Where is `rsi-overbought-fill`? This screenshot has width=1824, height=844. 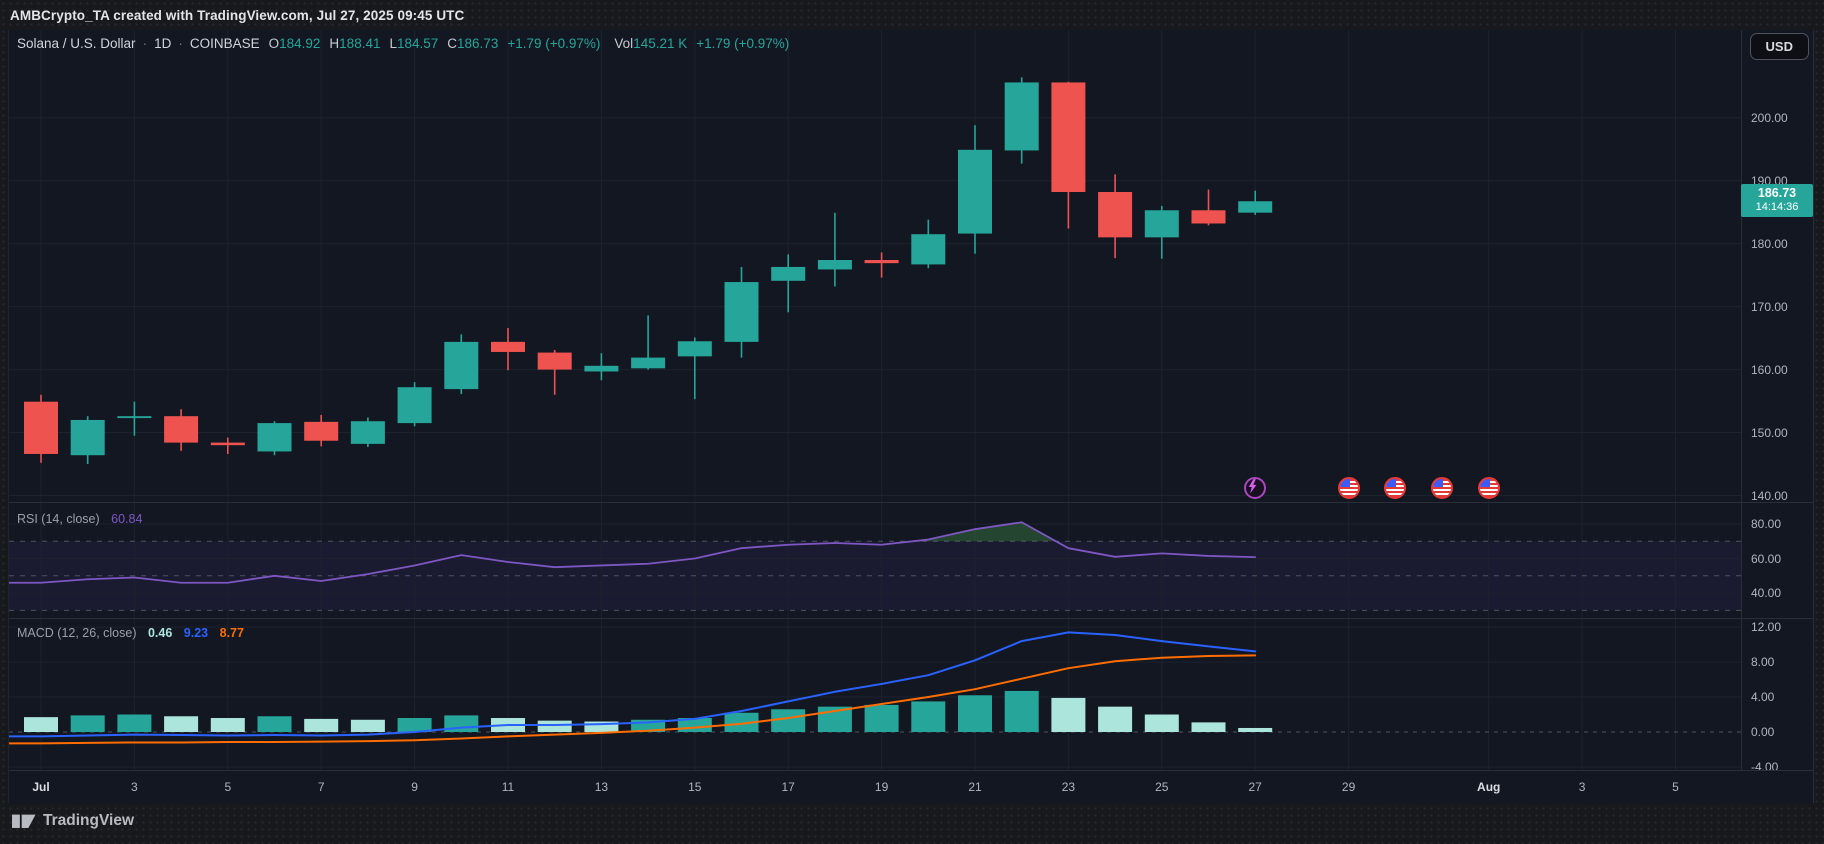
rsi-overbought-fill is located at coordinates (984, 532).